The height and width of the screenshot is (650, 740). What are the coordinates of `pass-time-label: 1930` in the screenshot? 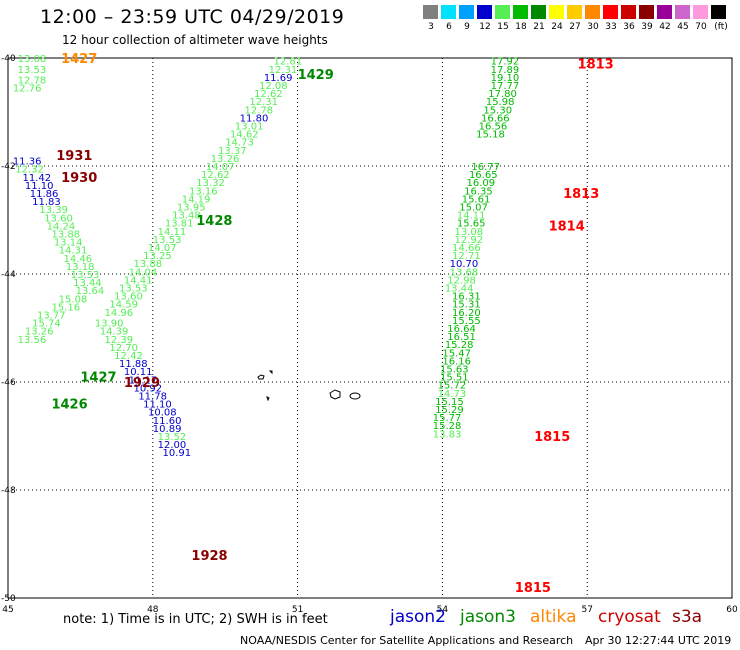 It's located at (79, 178).